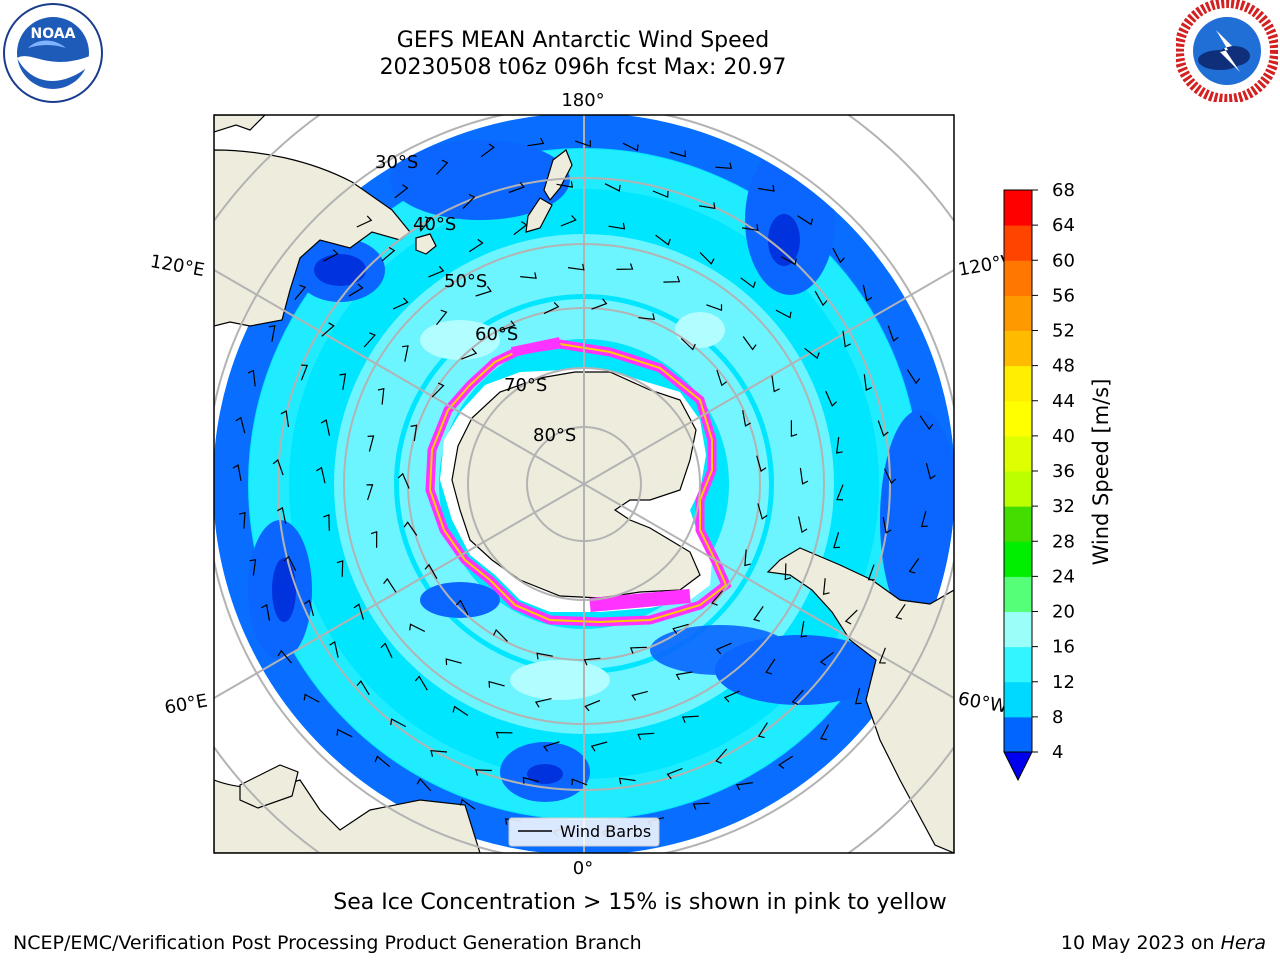  I want to click on lon-label-0: 0°, so click(583, 868).